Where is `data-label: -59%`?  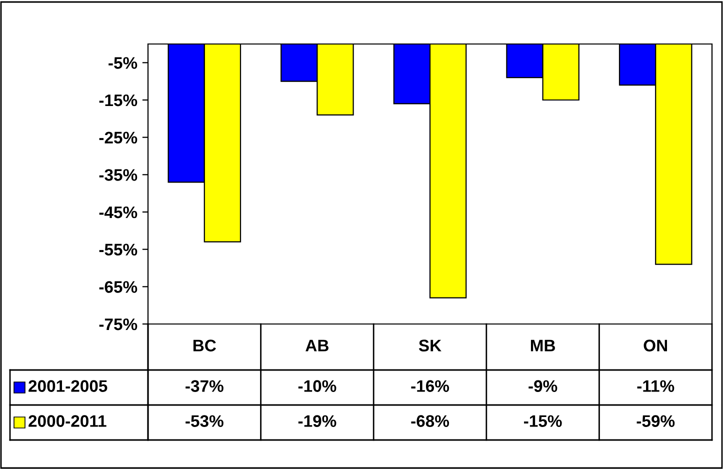
data-label: -59% is located at coordinates (655, 421).